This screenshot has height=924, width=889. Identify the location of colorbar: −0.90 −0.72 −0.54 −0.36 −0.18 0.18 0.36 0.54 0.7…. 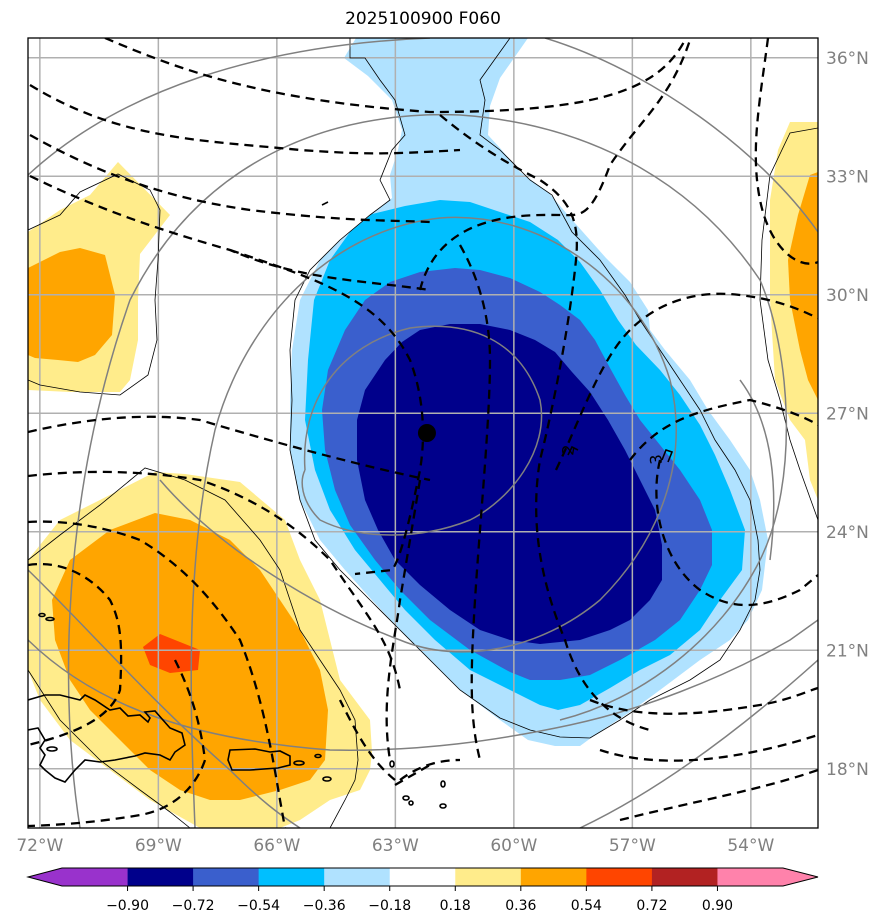
(422, 890).